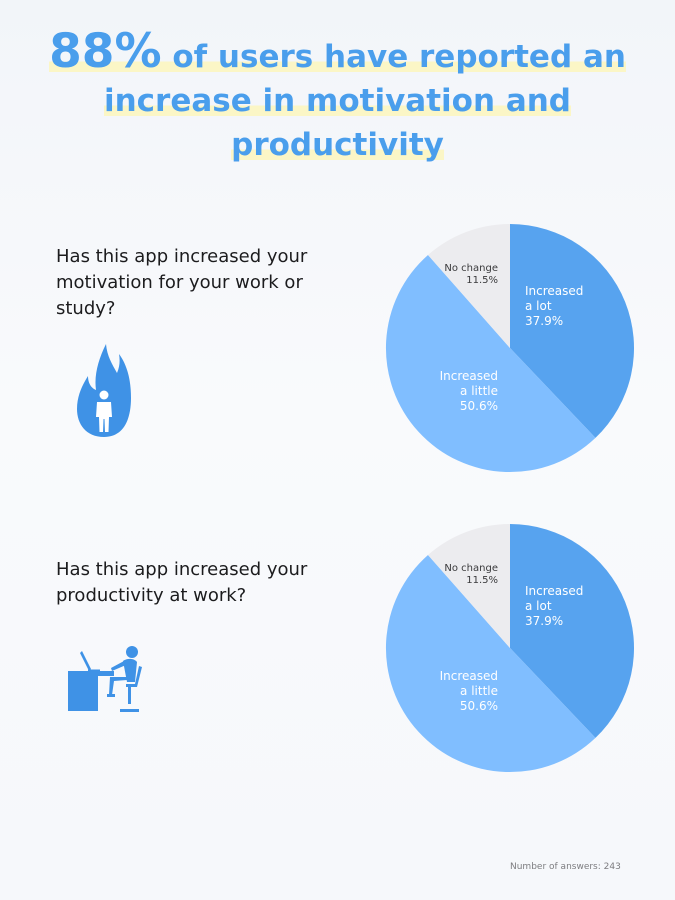  I want to click on fire-person-icon, so click(104, 390).